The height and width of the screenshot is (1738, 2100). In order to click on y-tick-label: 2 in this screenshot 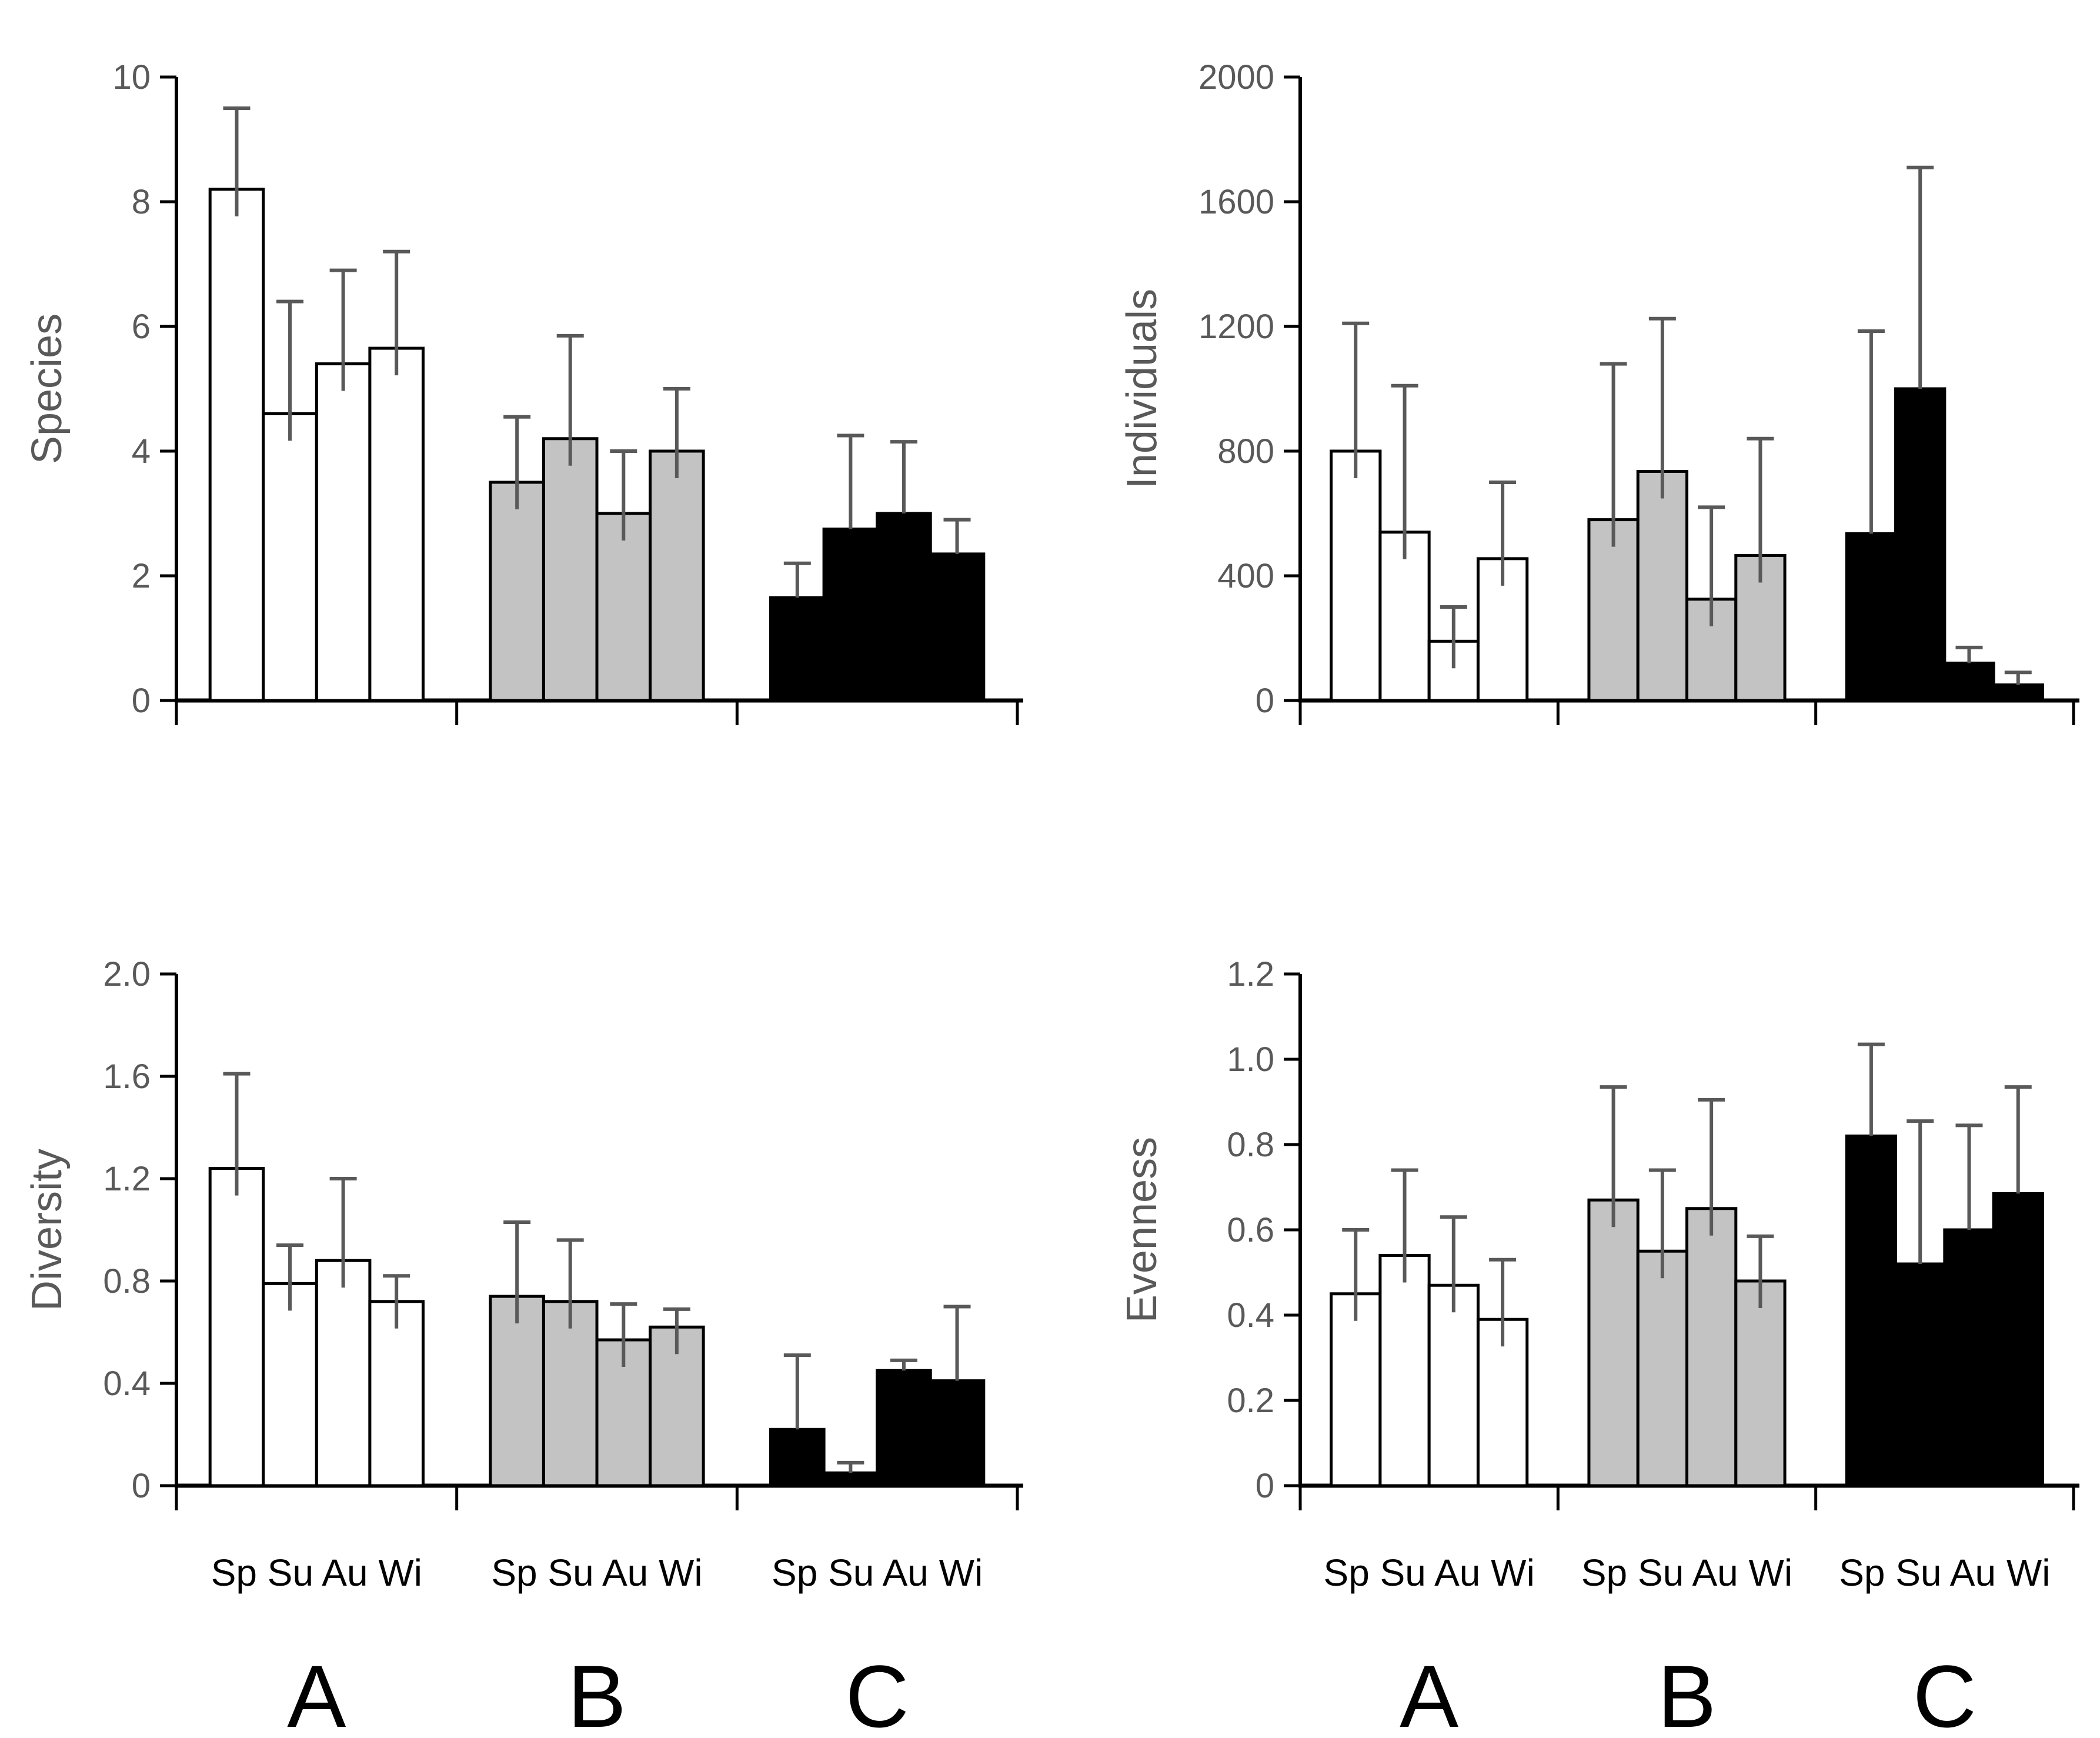, I will do `click(141, 576)`.